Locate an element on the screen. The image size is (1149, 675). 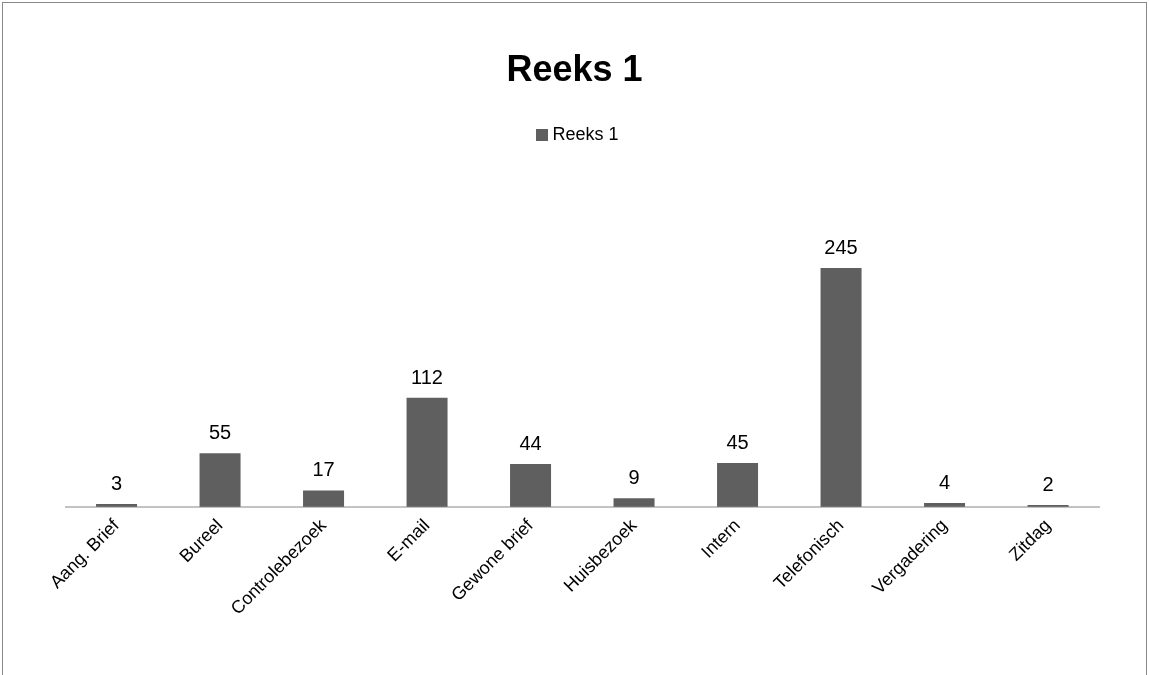
data-label: 3 is located at coordinates (116, 483).